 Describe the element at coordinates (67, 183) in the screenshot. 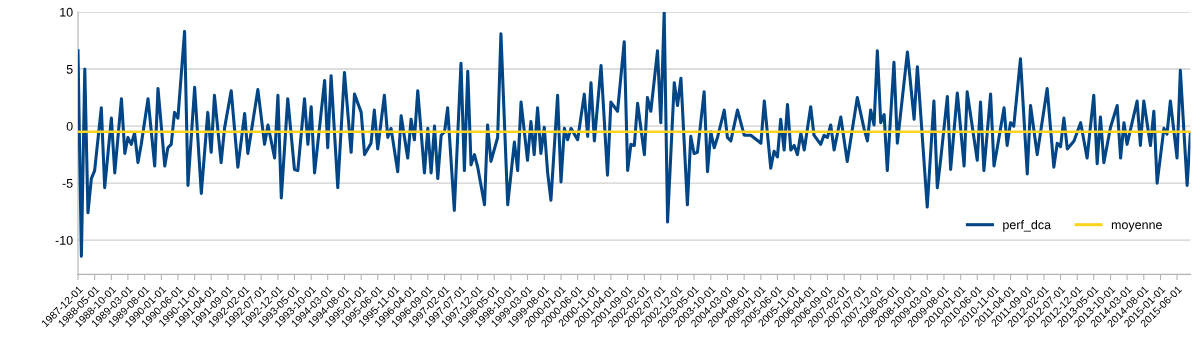

I see `y-tick-label: -5` at that location.